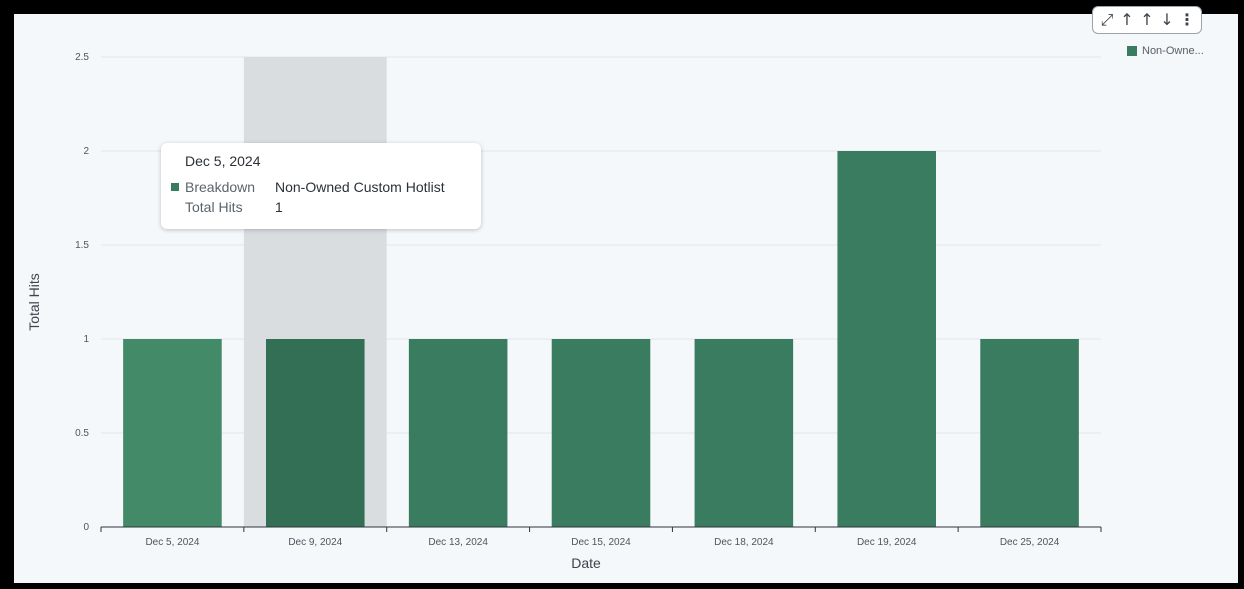  I want to click on tooltip-breakdown-row: Breakdown Non-Owned Custom Hotlist, so click(326, 187).